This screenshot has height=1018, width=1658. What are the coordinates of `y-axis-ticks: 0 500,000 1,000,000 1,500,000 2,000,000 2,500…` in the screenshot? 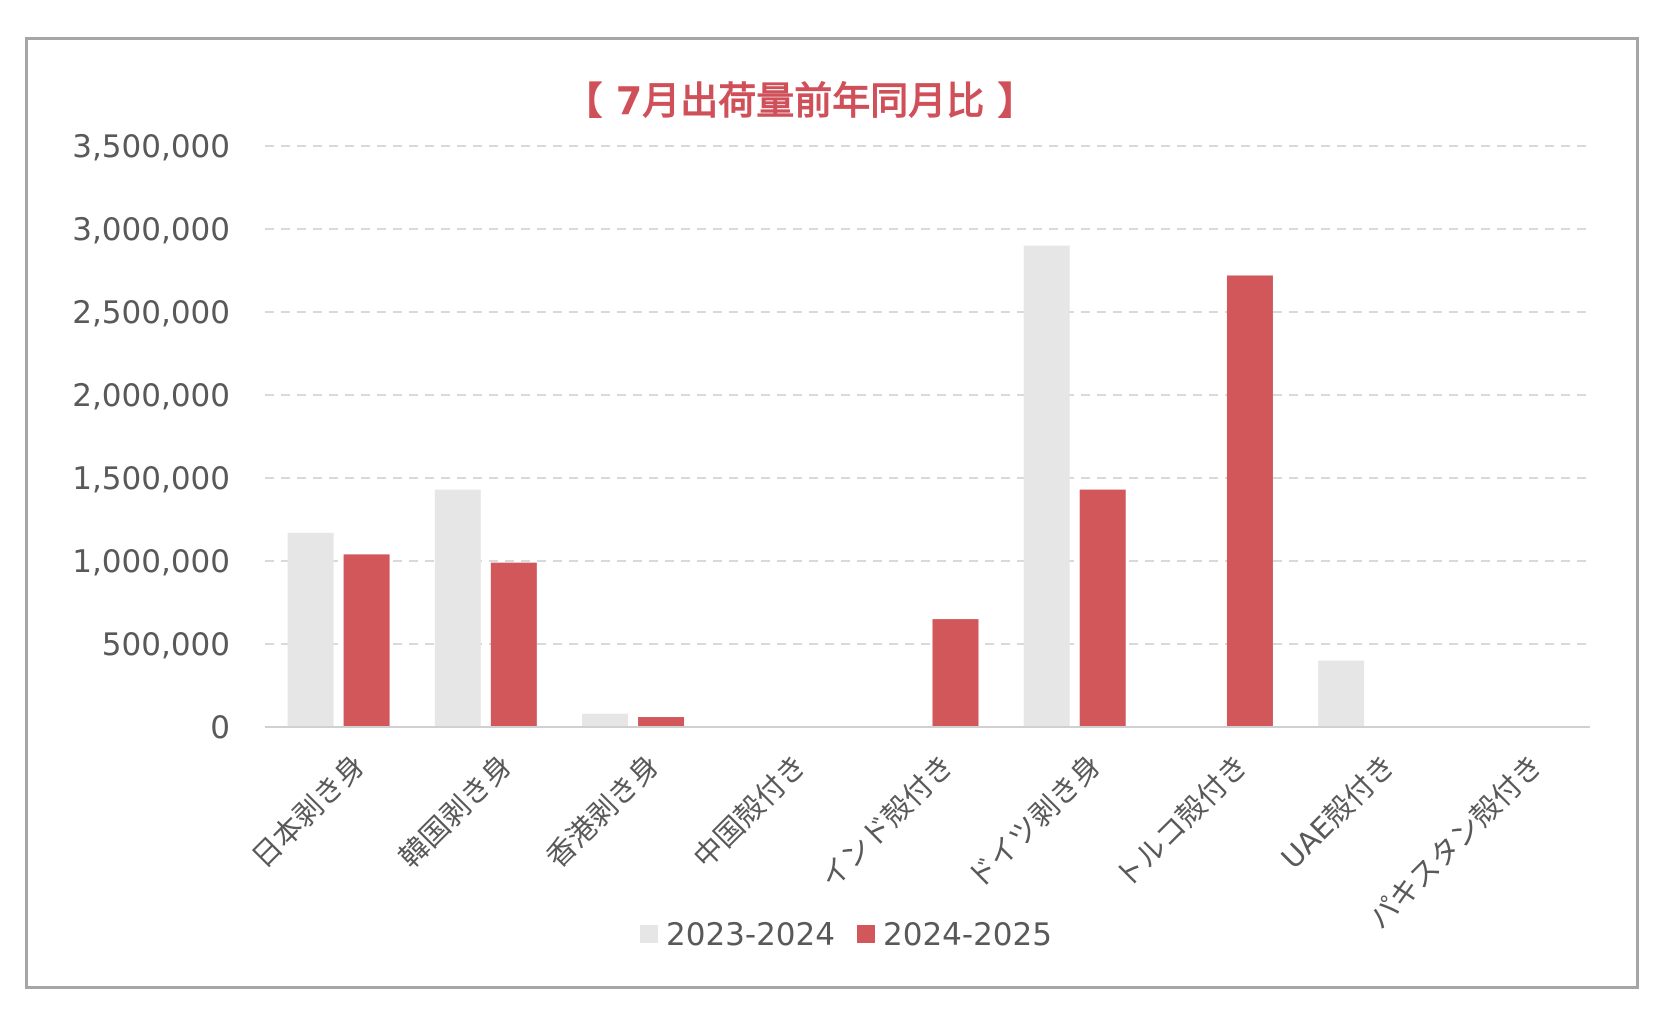 It's located at (151, 437).